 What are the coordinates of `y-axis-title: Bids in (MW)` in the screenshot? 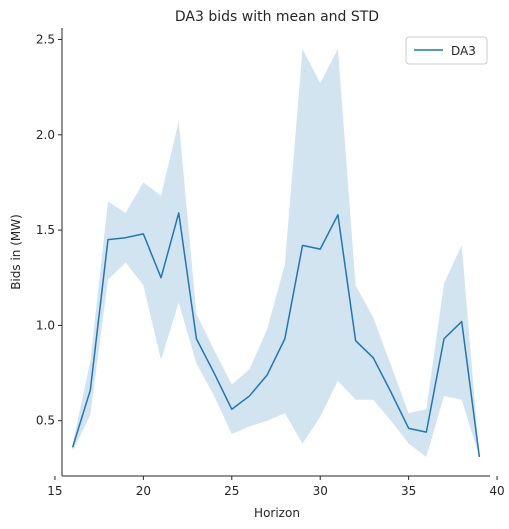 It's located at (16, 252).